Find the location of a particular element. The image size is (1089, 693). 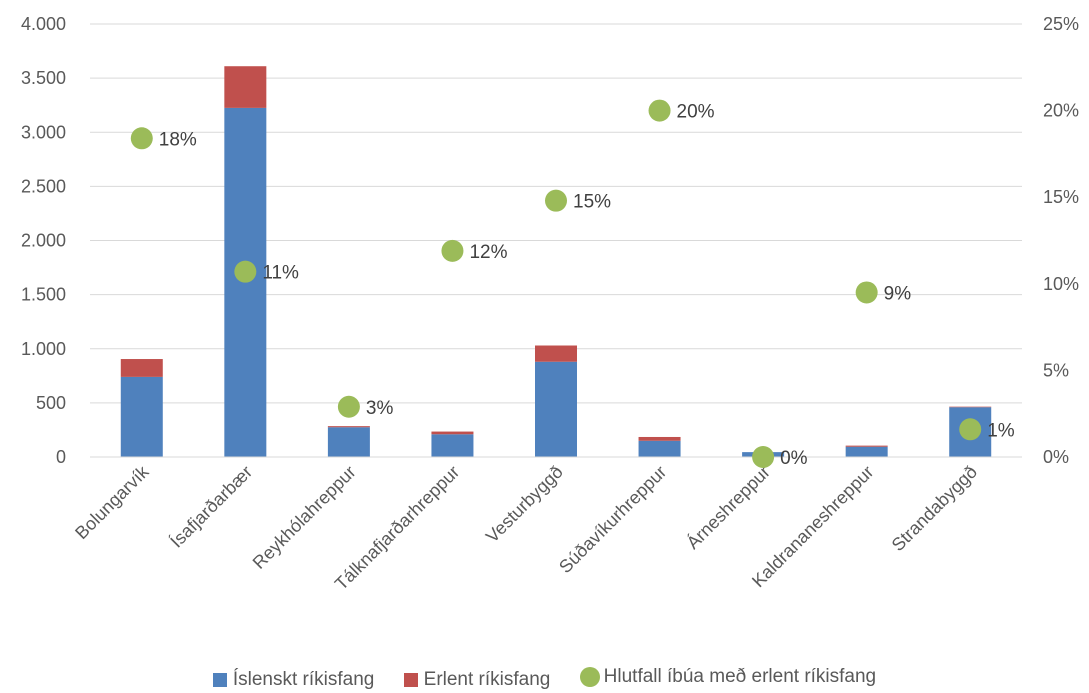

legend-label-islenskt: Íslenskt ríkisfang is located at coordinates (303, 679).